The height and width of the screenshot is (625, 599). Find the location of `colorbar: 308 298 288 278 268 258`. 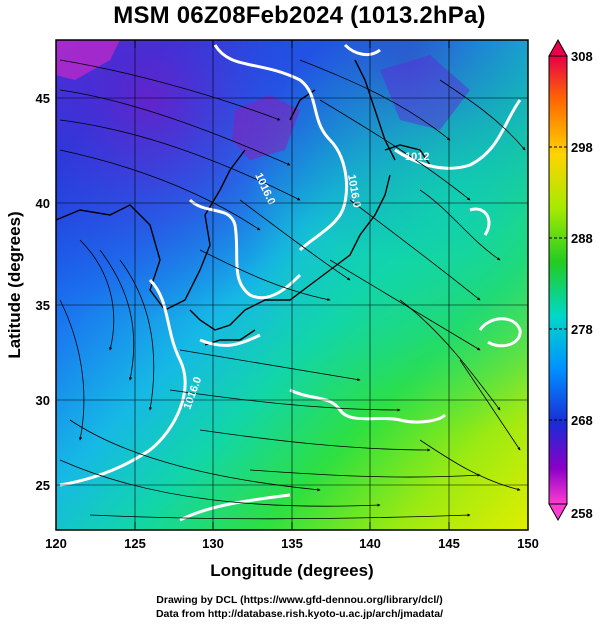

colorbar: 308 298 288 278 268 258 is located at coordinates (570, 280).